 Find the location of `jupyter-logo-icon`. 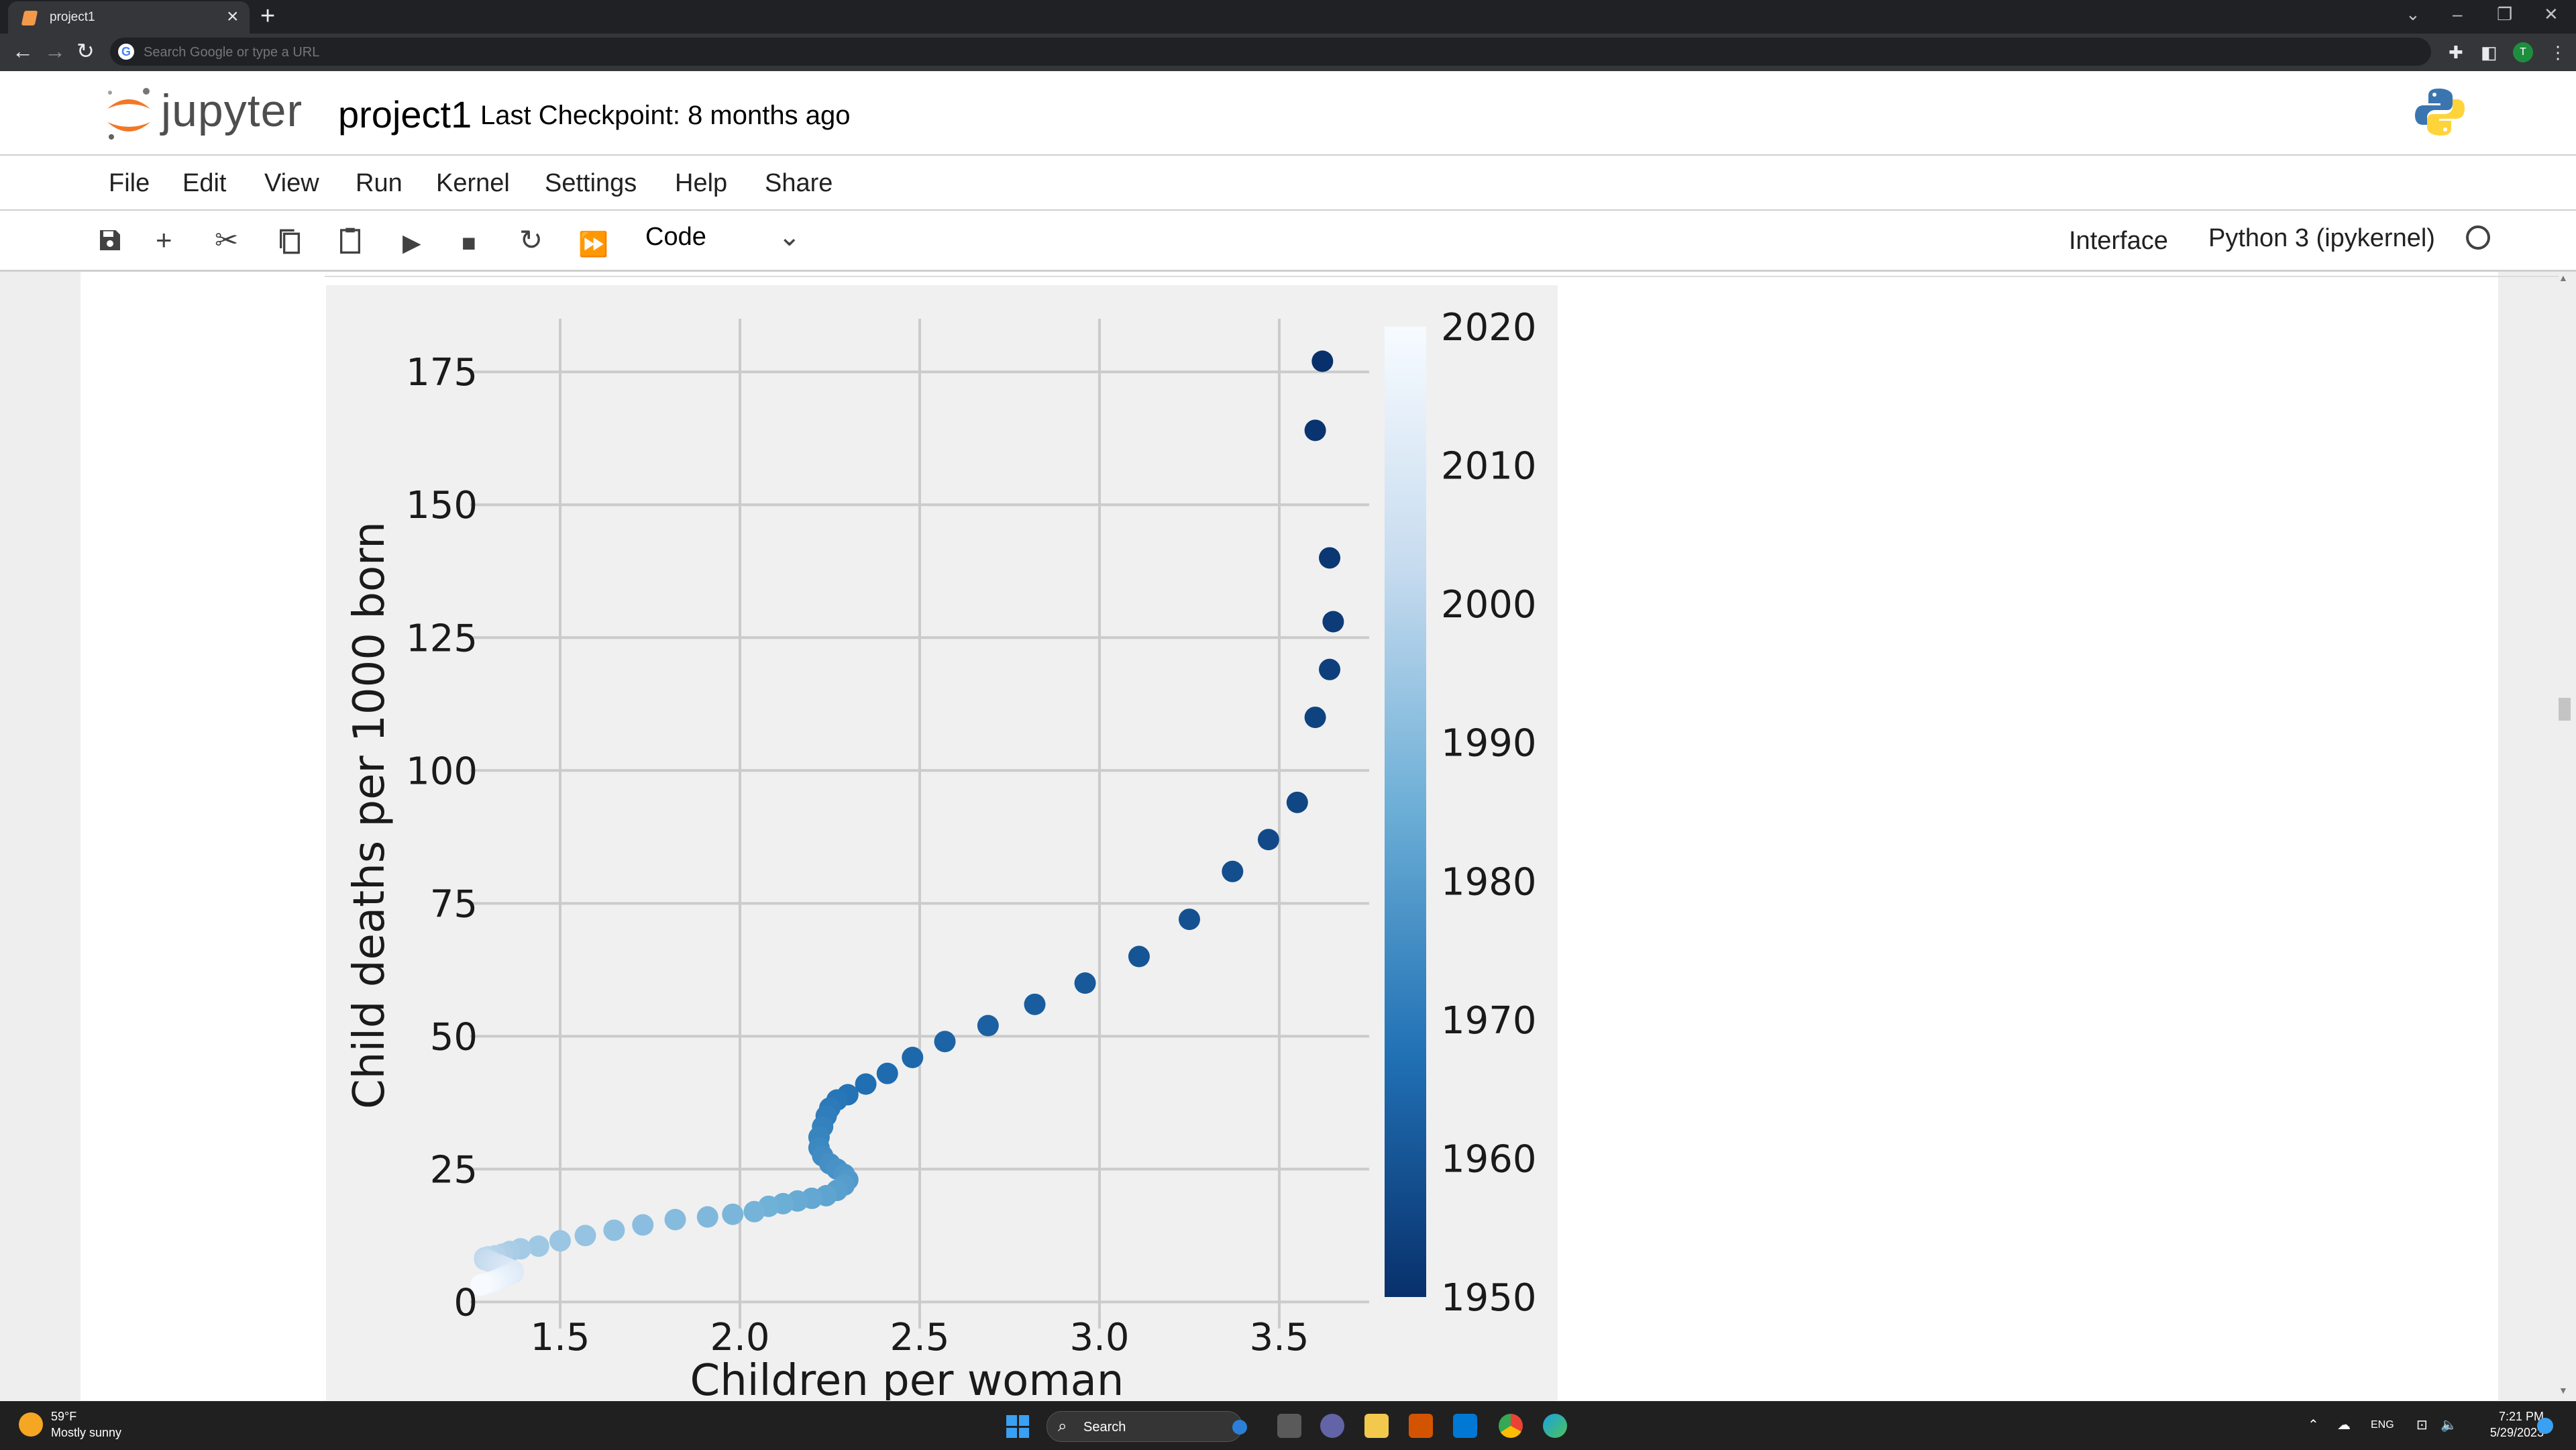

jupyter-logo-icon is located at coordinates (129, 114).